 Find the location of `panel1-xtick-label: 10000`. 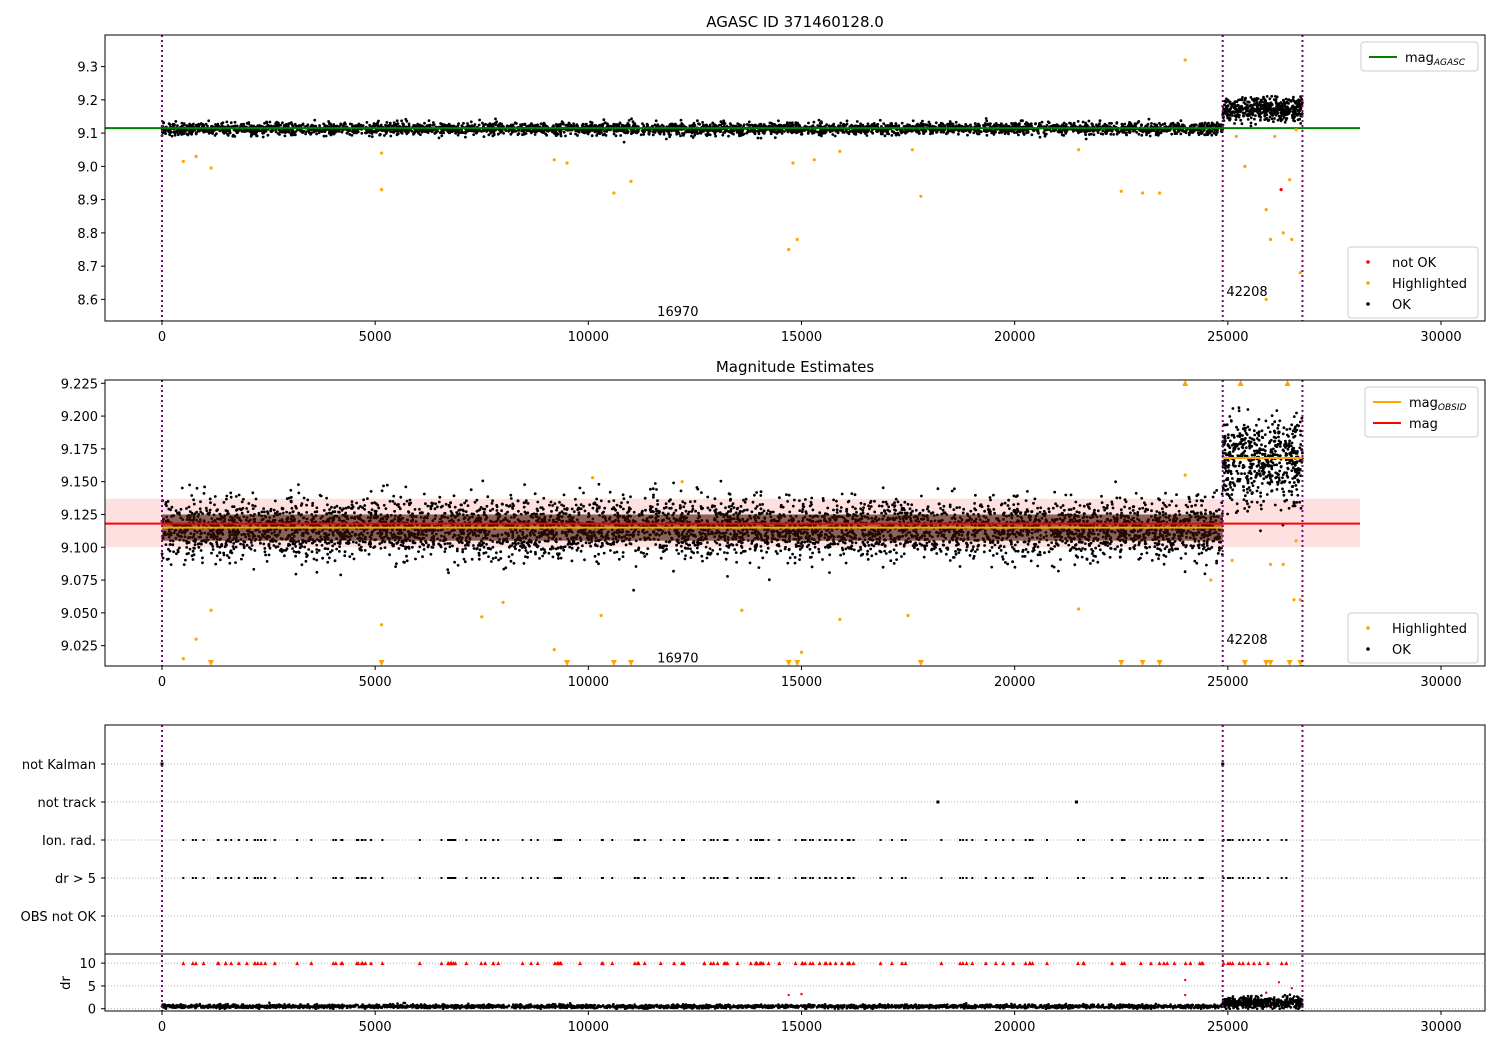

panel1-xtick-label: 10000 is located at coordinates (588, 337).